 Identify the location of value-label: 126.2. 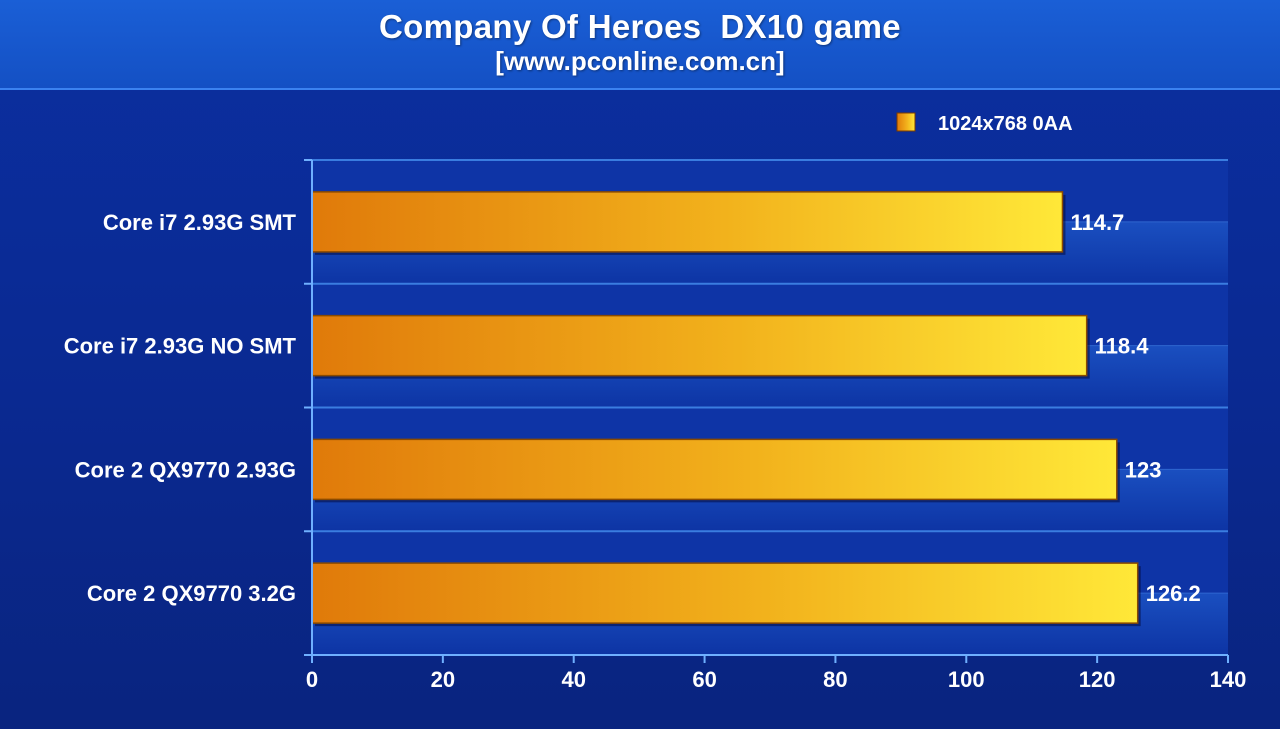
(1173, 593).